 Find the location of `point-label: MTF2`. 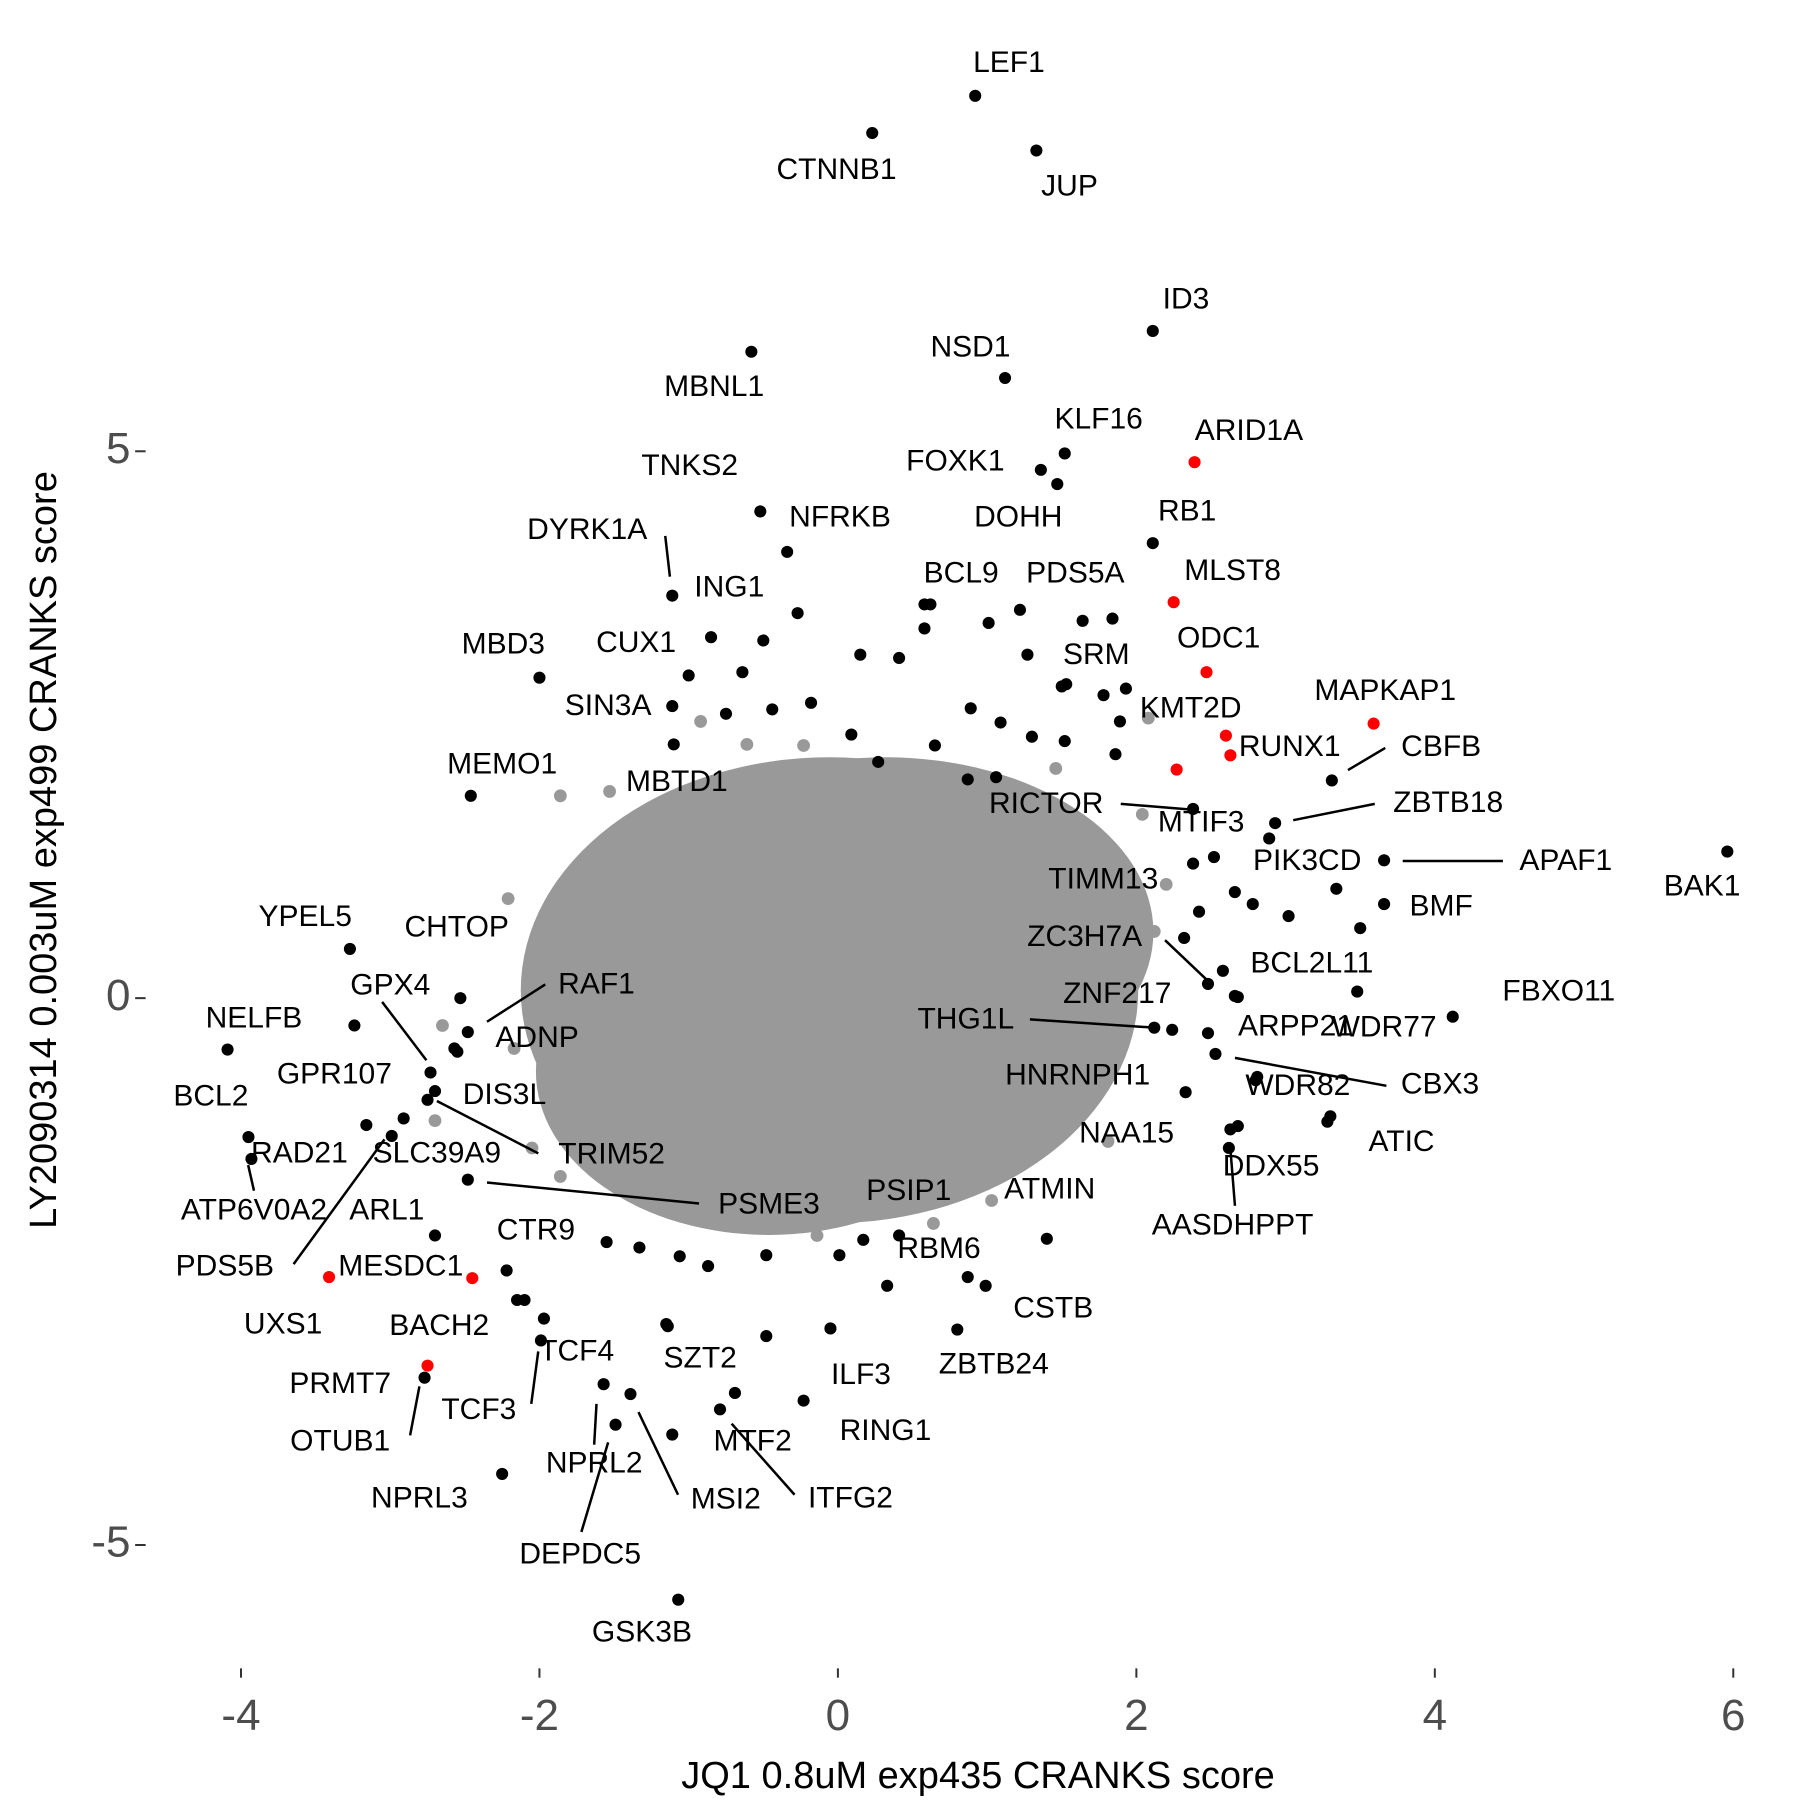

point-label: MTF2 is located at coordinates (752, 1440).